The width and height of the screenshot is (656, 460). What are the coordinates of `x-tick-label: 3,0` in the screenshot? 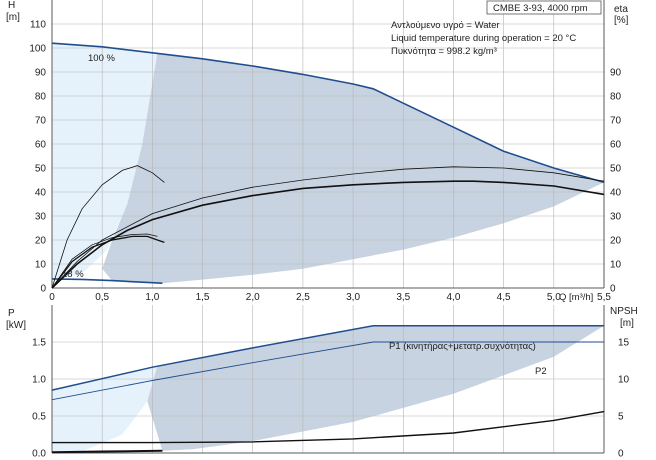 It's located at (353, 297).